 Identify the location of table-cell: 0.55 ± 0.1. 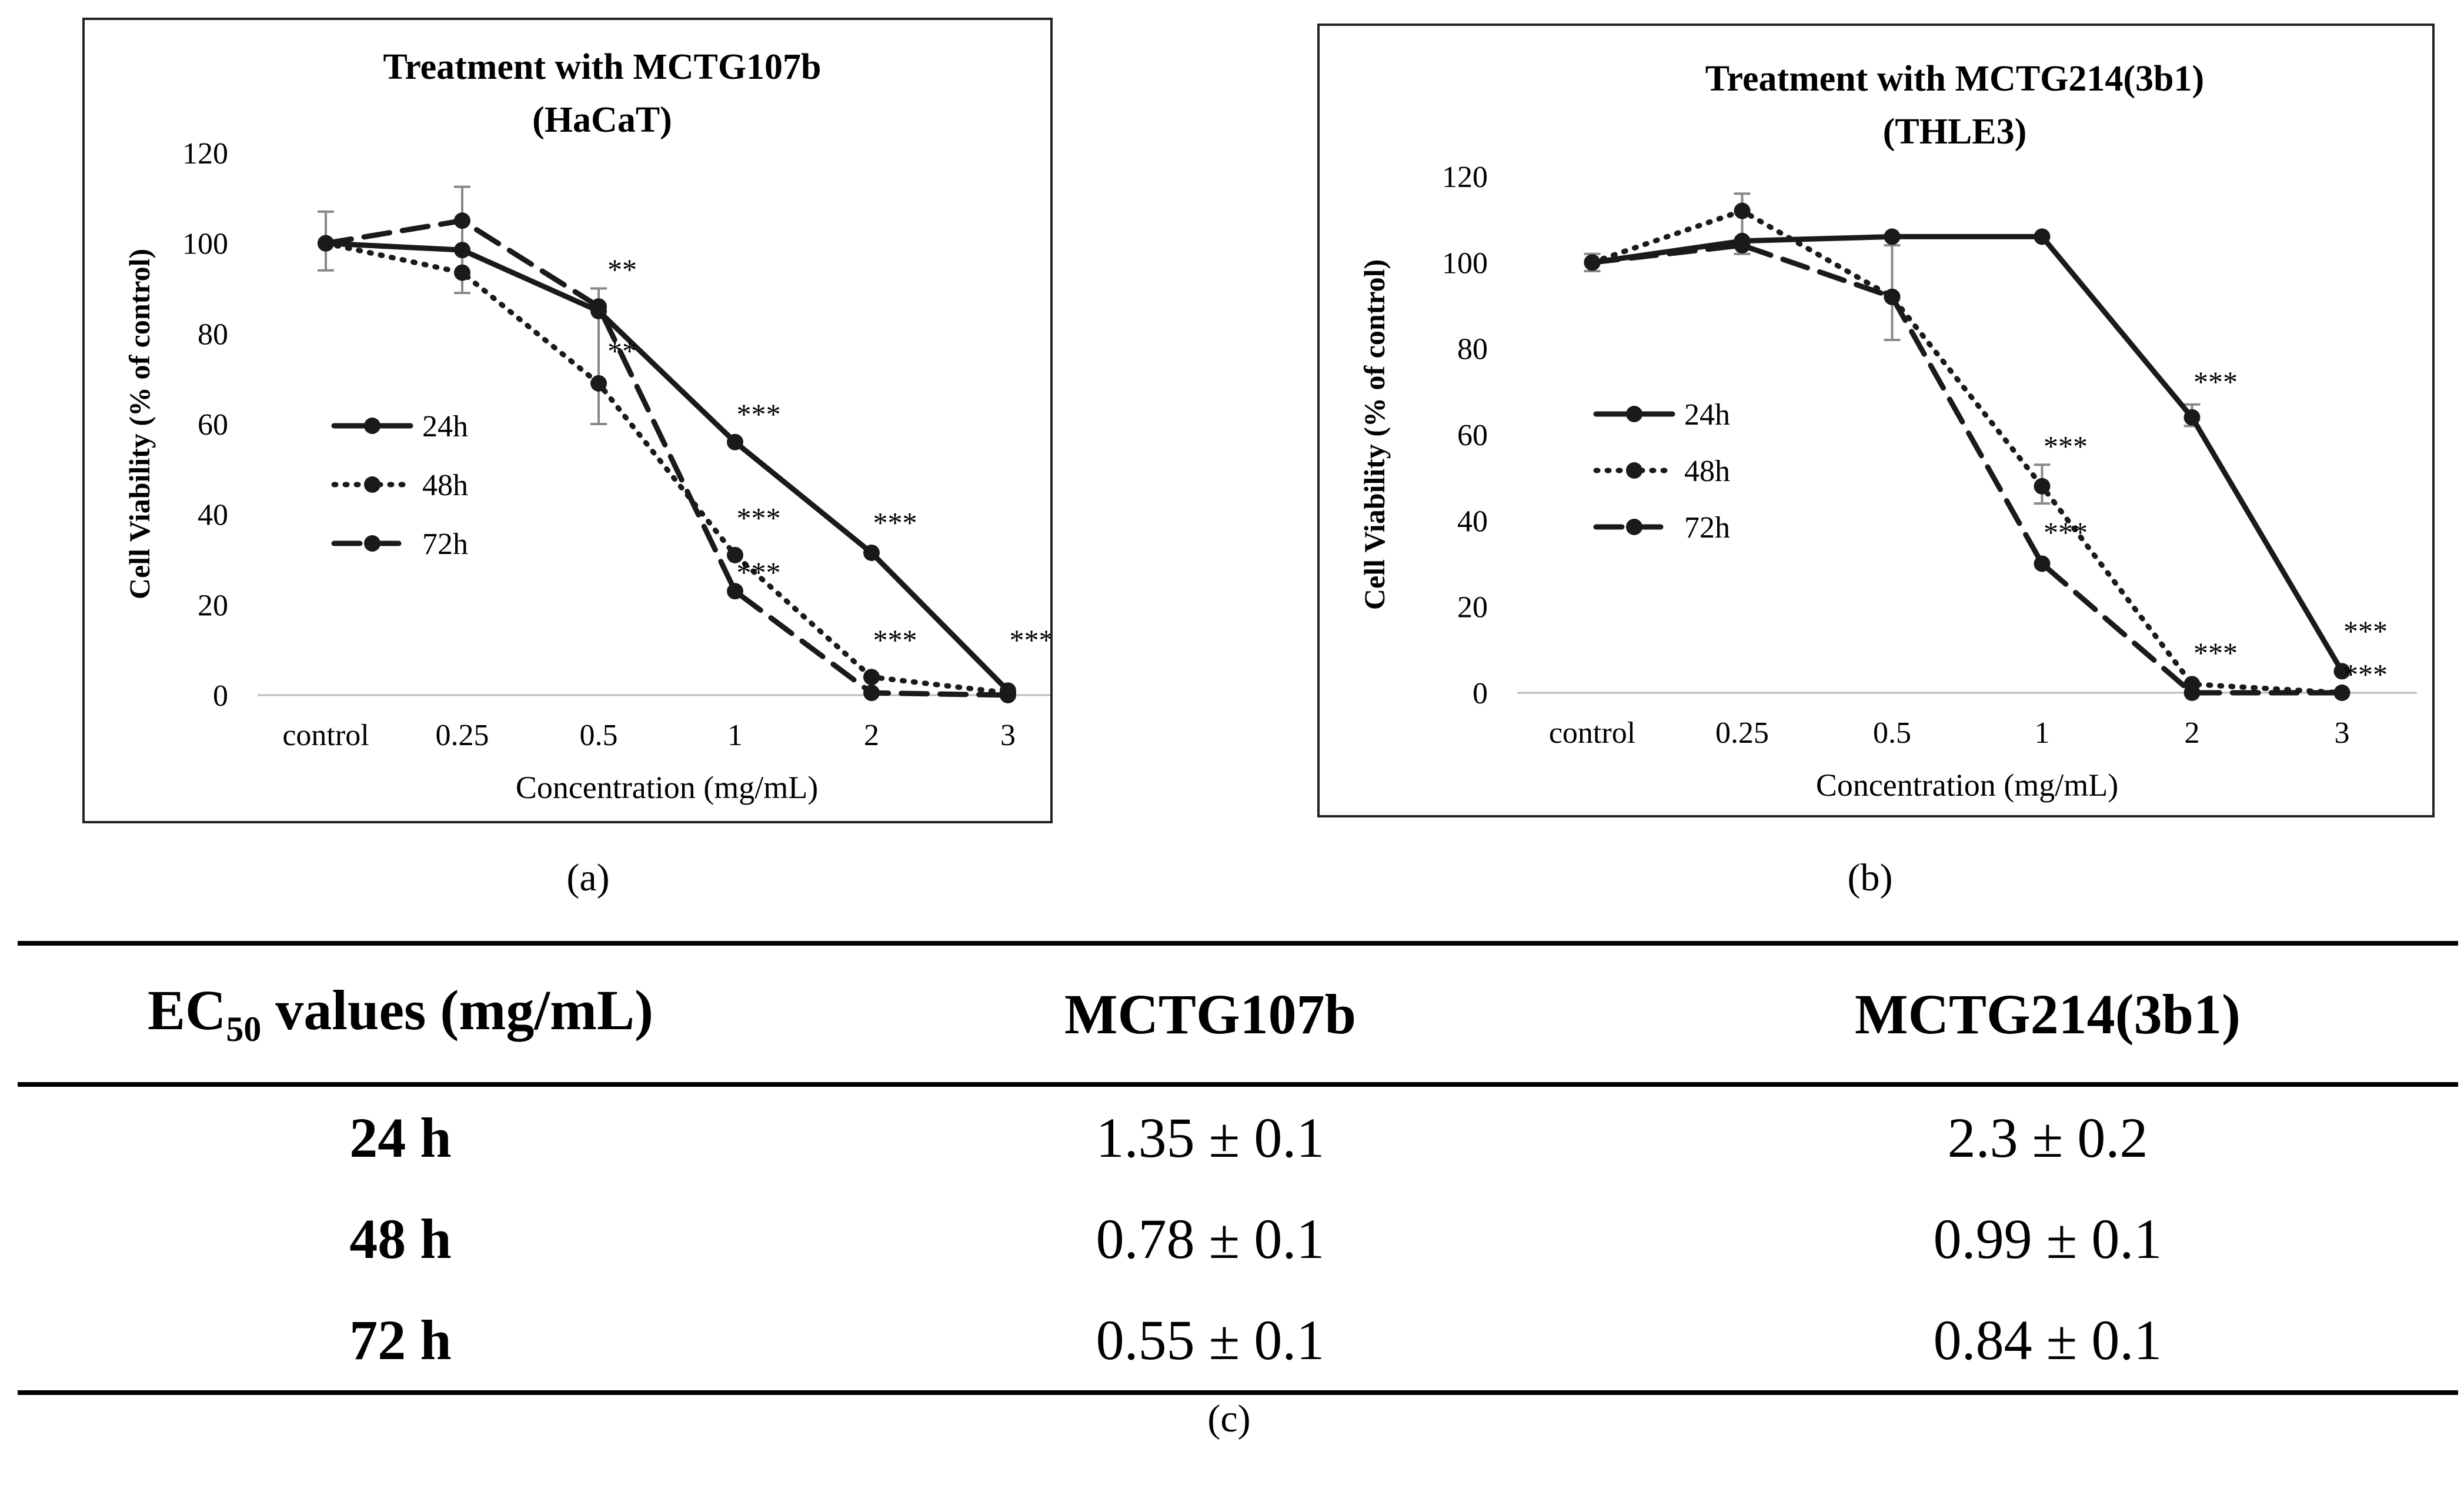
(1210, 1339).